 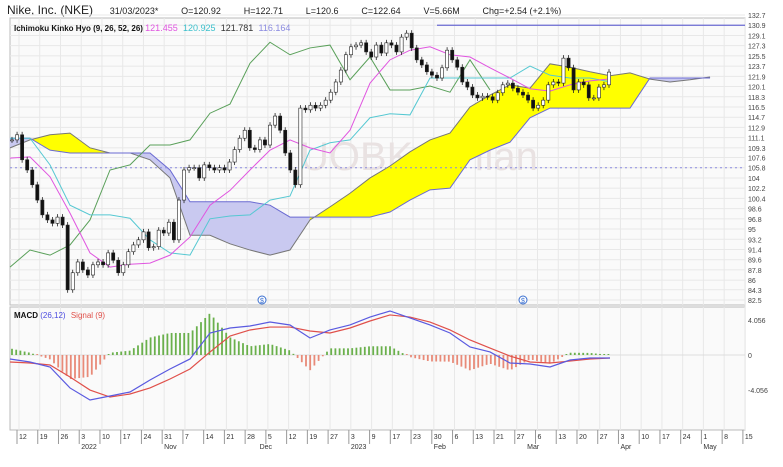 I want to click on x-tick-label: 3, so click(x=83, y=437).